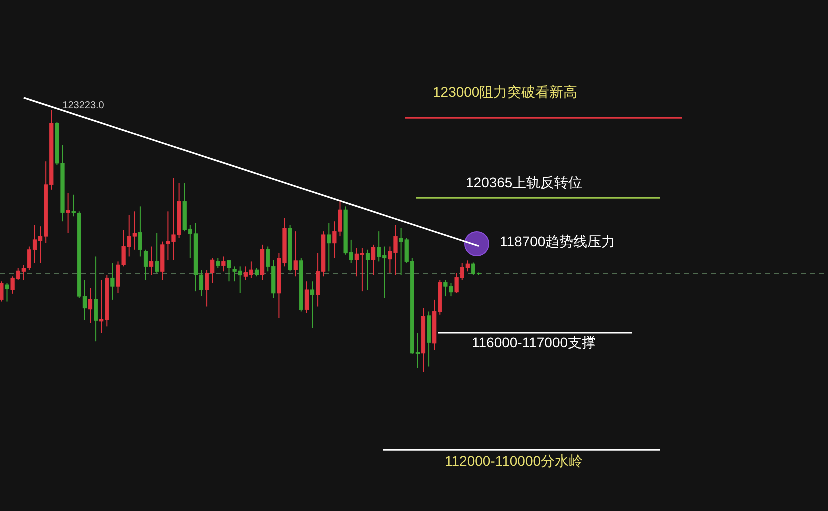  I want to click on ref-line-label: 116000-117000支撑, so click(534, 342).